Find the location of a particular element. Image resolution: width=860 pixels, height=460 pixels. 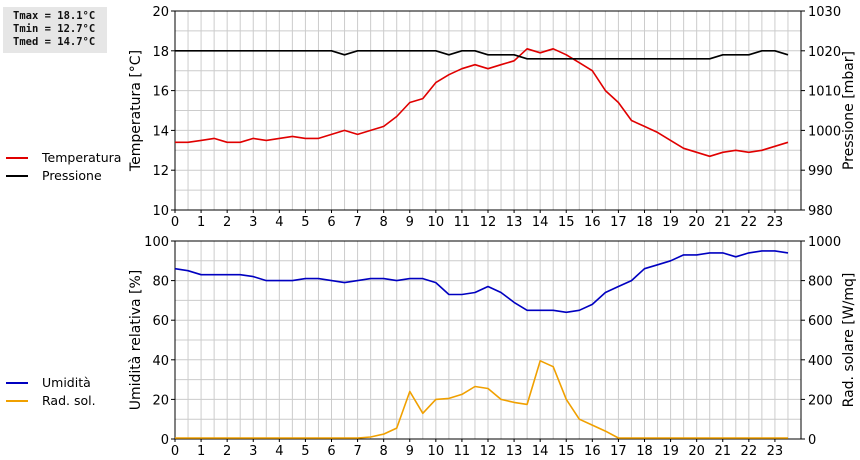

chart1-ytick-label: 18 is located at coordinates (160, 52).